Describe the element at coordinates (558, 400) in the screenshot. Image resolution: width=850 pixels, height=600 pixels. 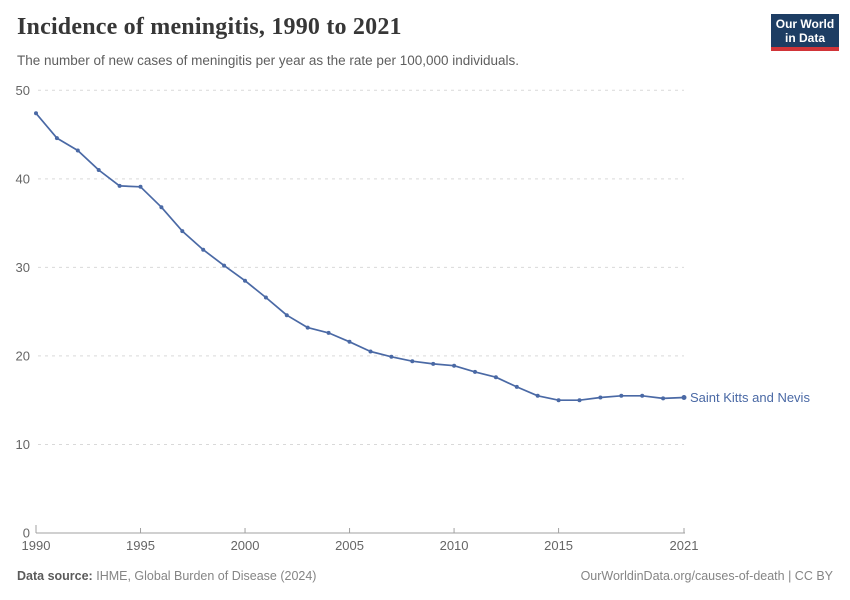
I see `data-point-2015` at that location.